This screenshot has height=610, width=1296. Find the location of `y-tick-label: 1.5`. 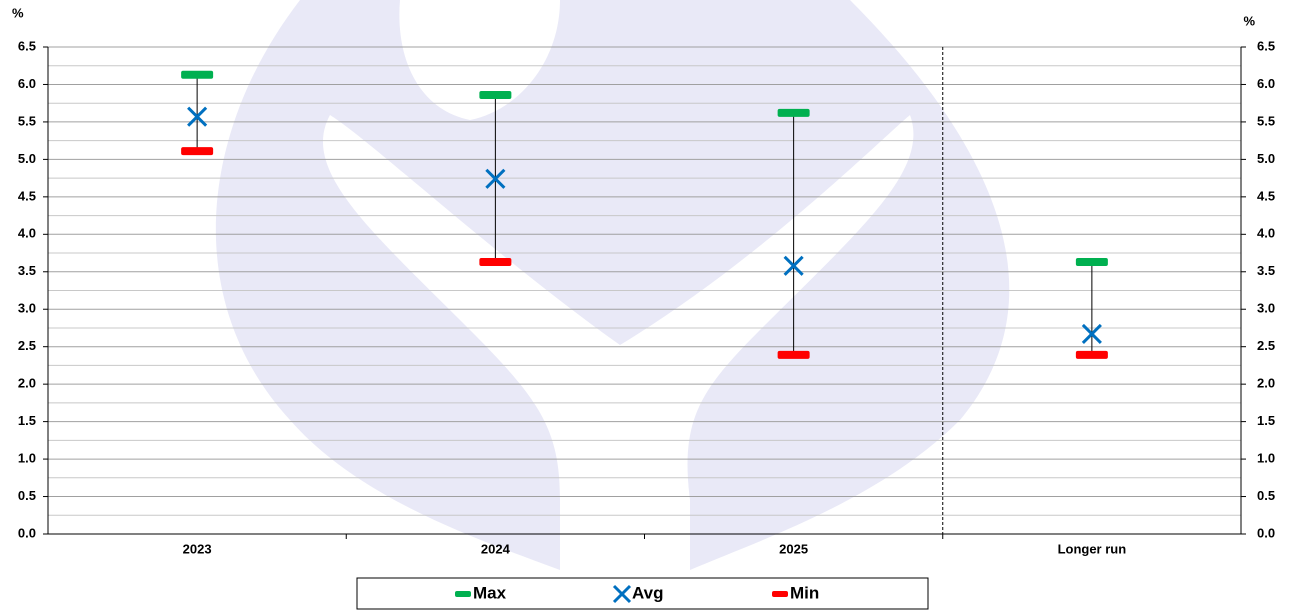

y-tick-label: 1.5 is located at coordinates (27, 420).